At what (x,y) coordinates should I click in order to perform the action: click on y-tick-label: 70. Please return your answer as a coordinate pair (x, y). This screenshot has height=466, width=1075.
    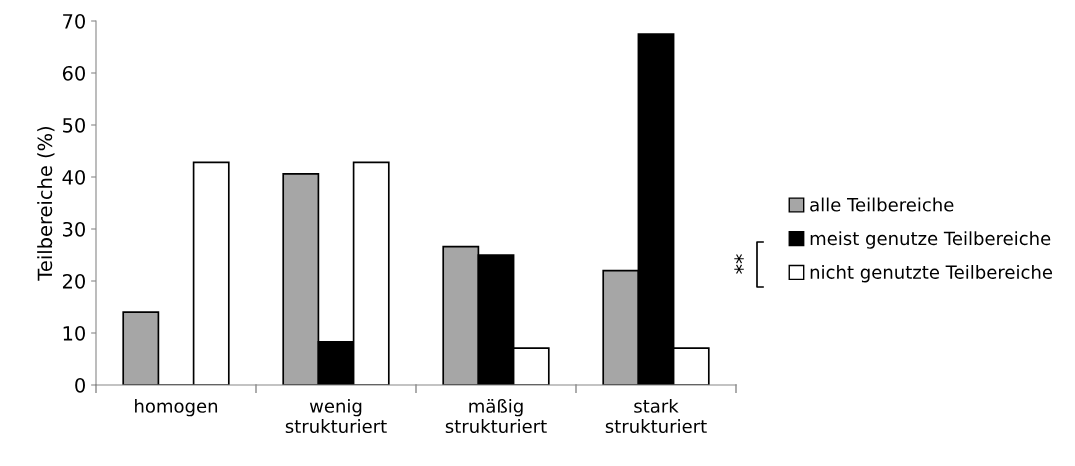
    Looking at the image, I should click on (74, 21).